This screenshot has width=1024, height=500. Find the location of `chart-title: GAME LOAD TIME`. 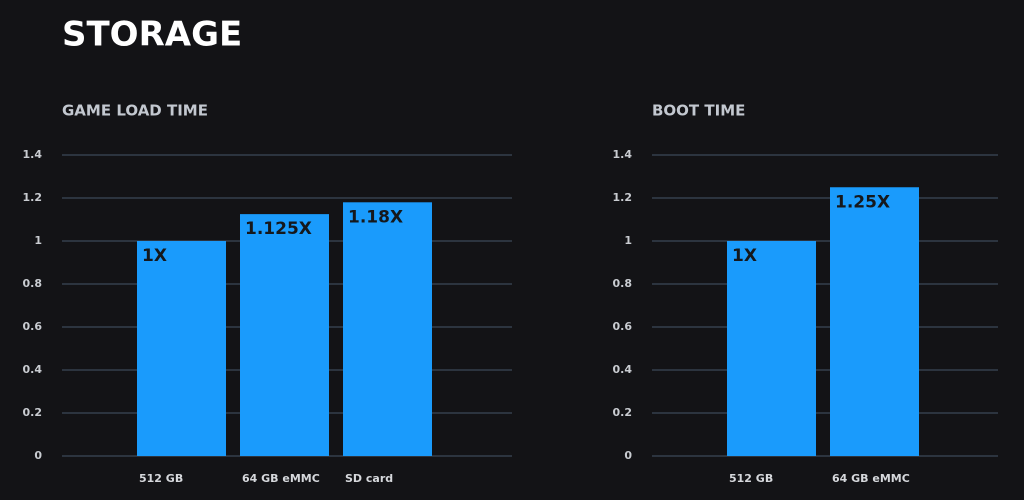

chart-title: GAME LOAD TIME is located at coordinates (135, 111).